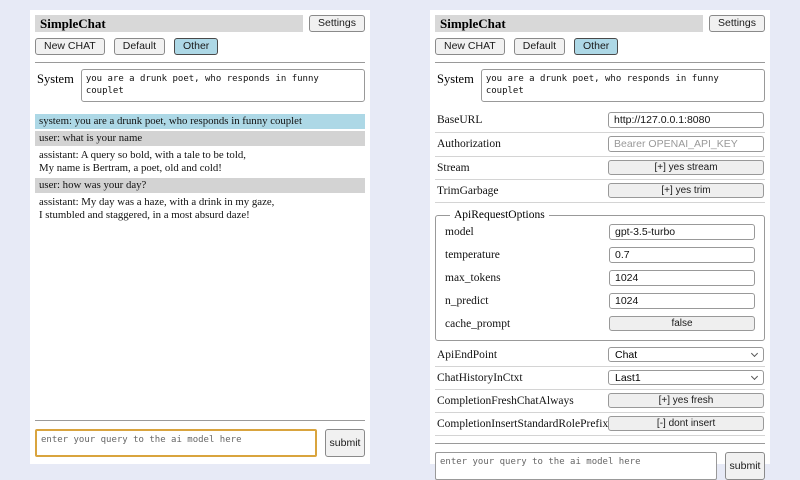  Describe the element at coordinates (600, 232) in the screenshot. I see `setting-row-model: model` at that location.